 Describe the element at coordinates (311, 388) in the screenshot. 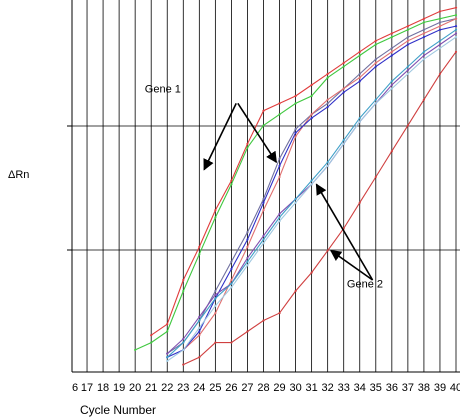

I see `x-tick-label: 31` at that location.